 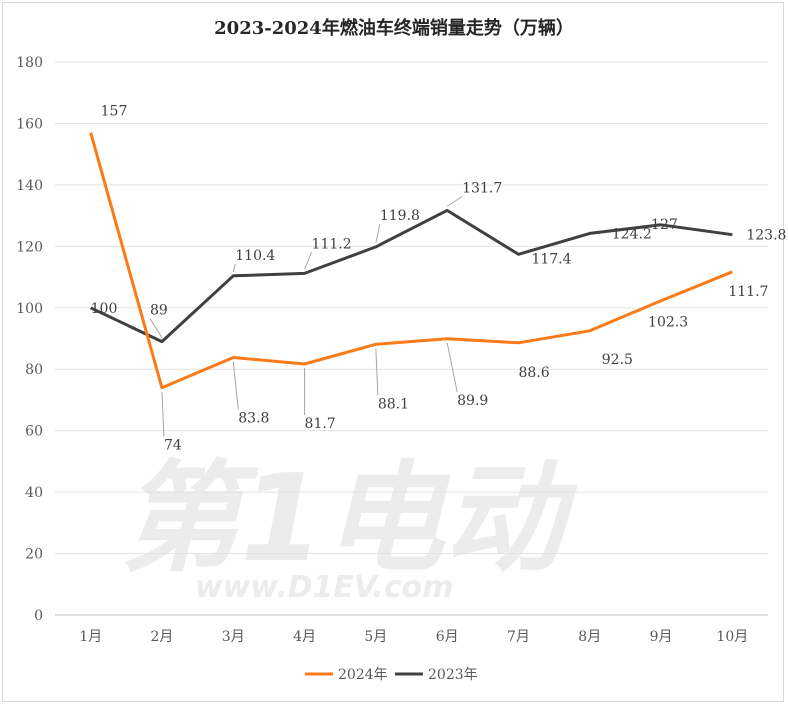 What do you see at coordinates (661, 637) in the screenshot?
I see `x-tick-label: 9月` at bounding box center [661, 637].